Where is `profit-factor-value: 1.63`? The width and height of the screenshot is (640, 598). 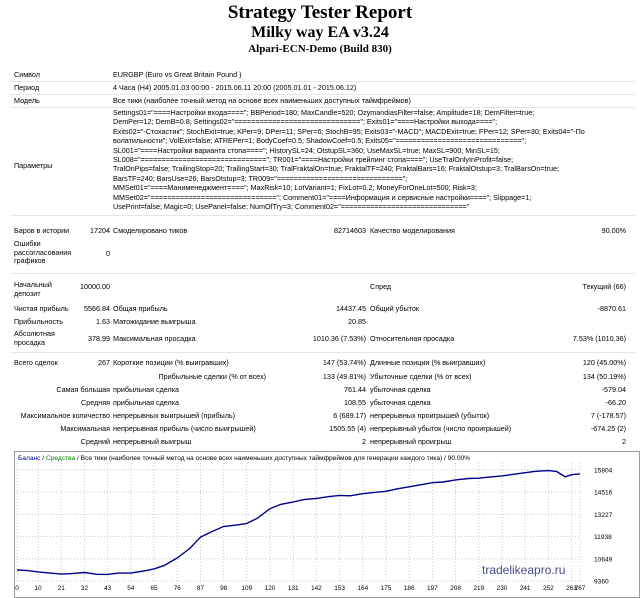 profit-factor-value: 1.63 is located at coordinates (103, 321).